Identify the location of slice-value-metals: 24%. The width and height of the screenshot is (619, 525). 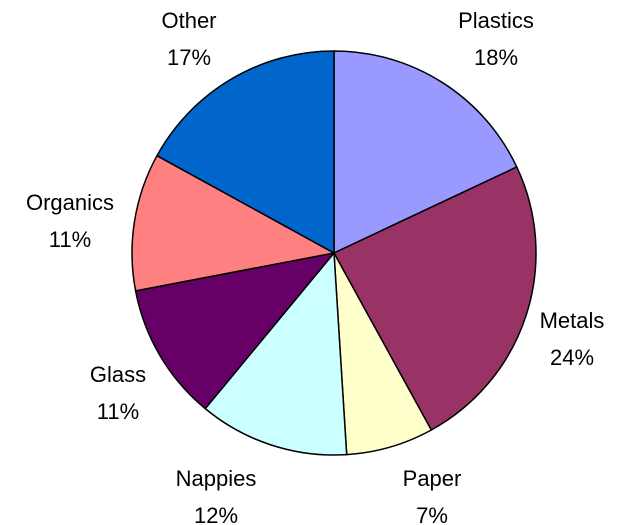
(572, 357).